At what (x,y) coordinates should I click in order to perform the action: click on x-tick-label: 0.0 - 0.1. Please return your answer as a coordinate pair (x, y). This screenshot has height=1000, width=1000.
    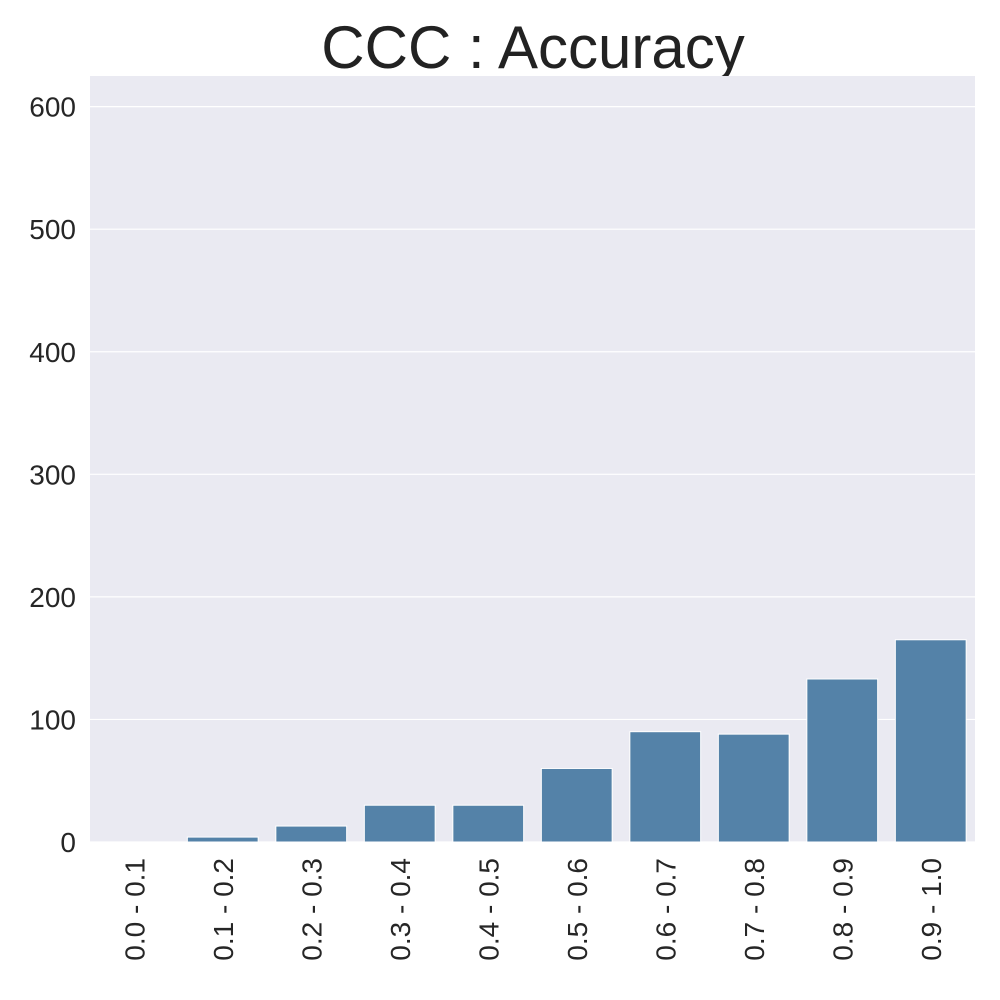
    Looking at the image, I should click on (134, 909).